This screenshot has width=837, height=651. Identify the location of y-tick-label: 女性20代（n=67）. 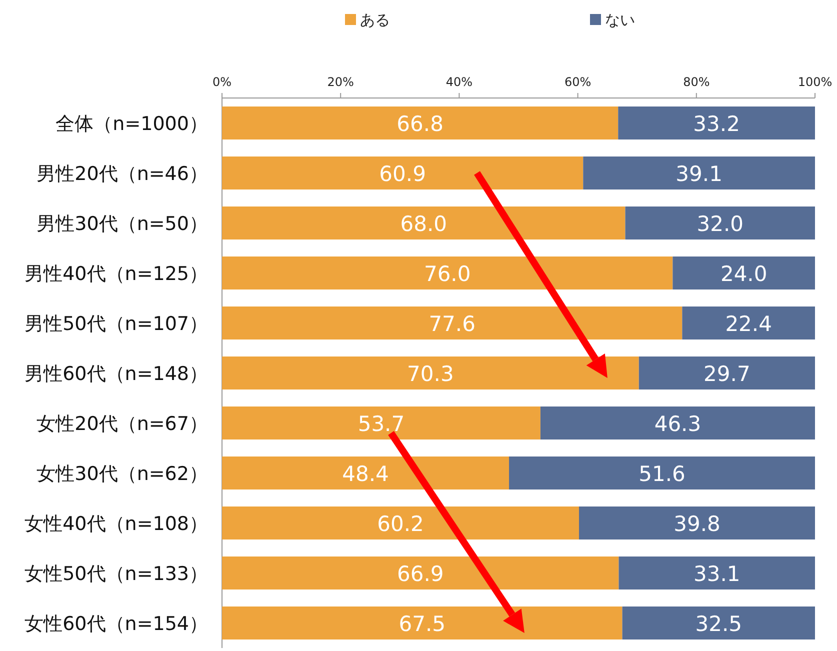
(122, 424).